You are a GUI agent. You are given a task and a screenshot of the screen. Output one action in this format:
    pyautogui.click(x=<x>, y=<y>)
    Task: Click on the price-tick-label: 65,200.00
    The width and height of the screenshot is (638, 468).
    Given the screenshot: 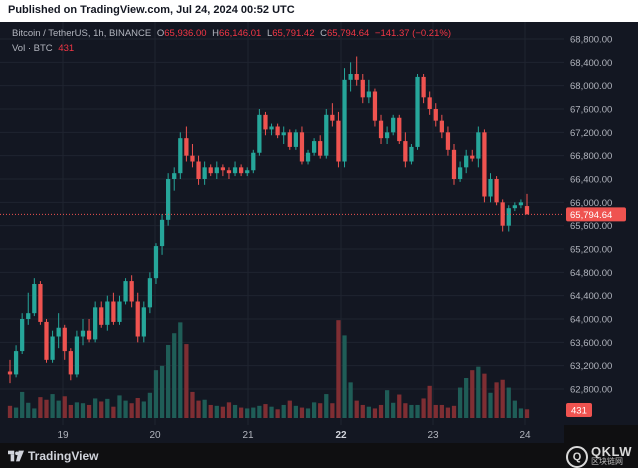 What is the action you would take?
    pyautogui.click(x=591, y=250)
    